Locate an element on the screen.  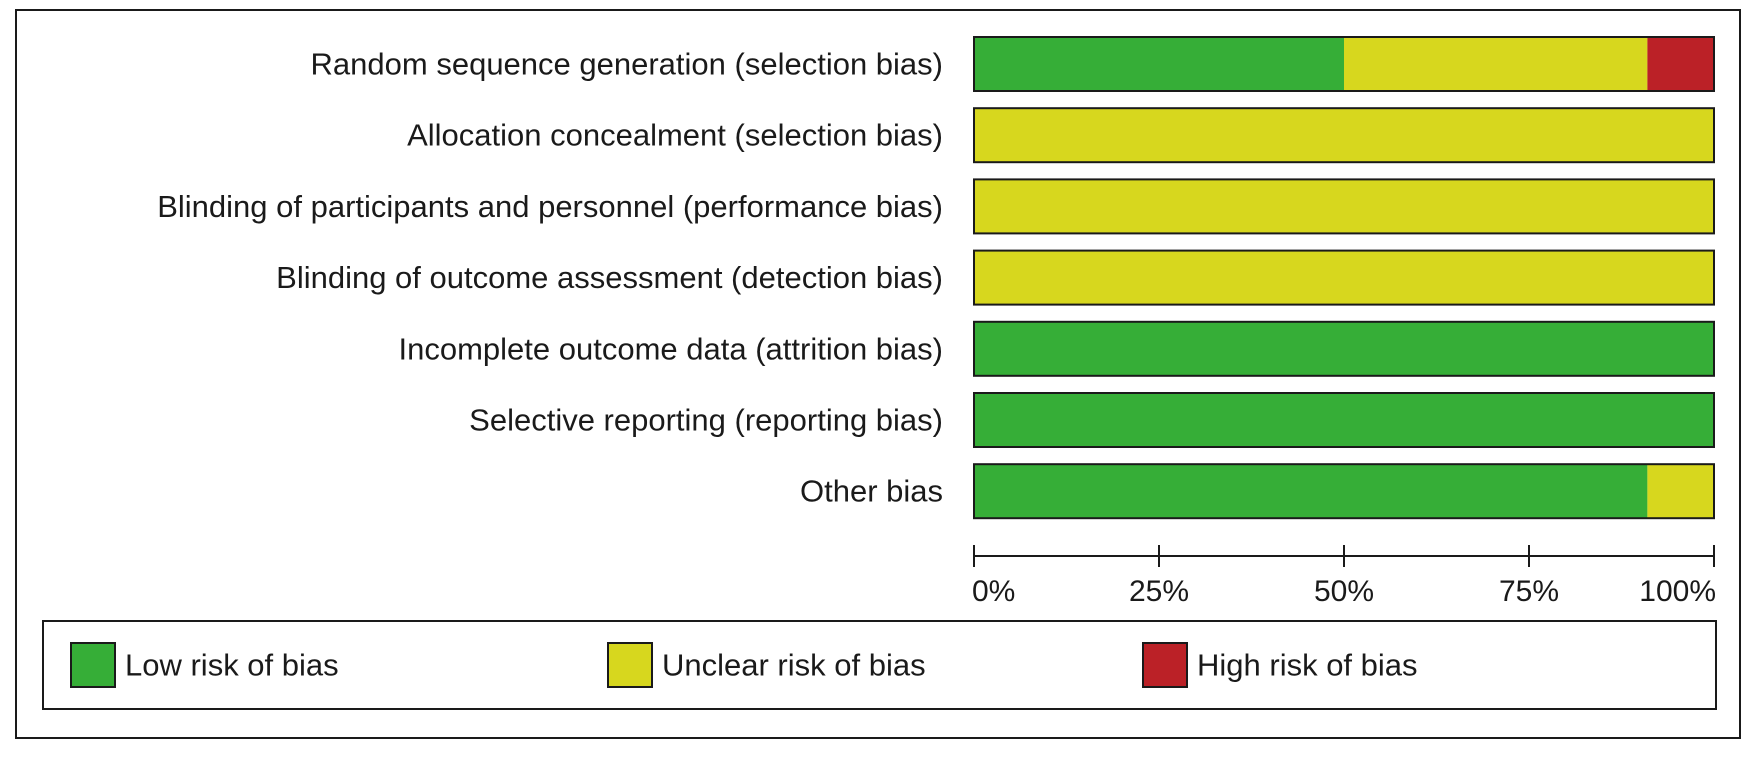
category-label: Incomplete outcome data (attrition bias) is located at coordinates (671, 348).